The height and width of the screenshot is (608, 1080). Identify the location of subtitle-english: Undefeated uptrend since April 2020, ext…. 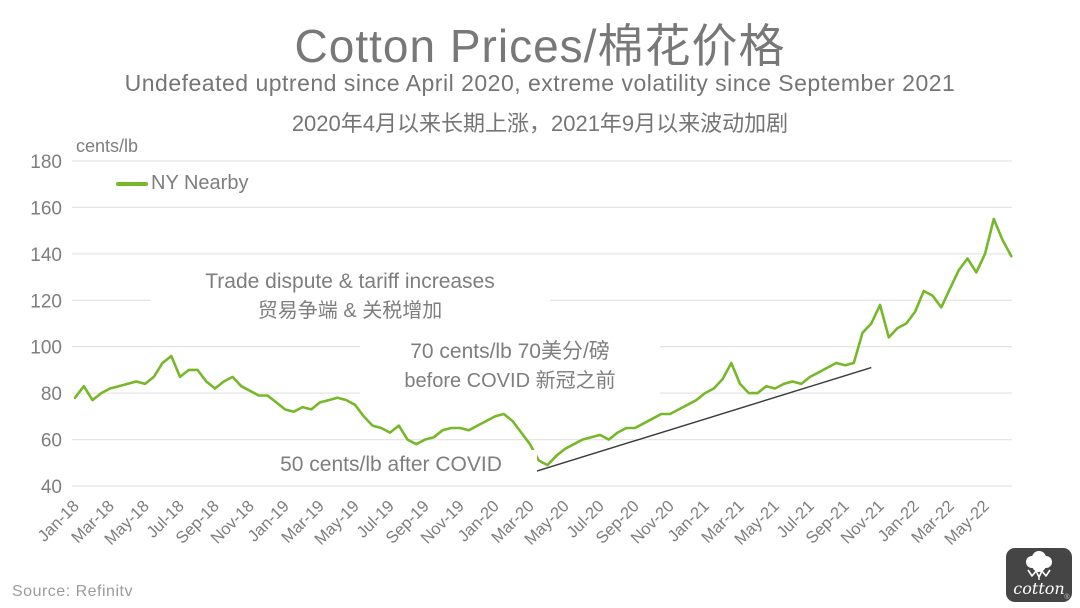
(540, 83).